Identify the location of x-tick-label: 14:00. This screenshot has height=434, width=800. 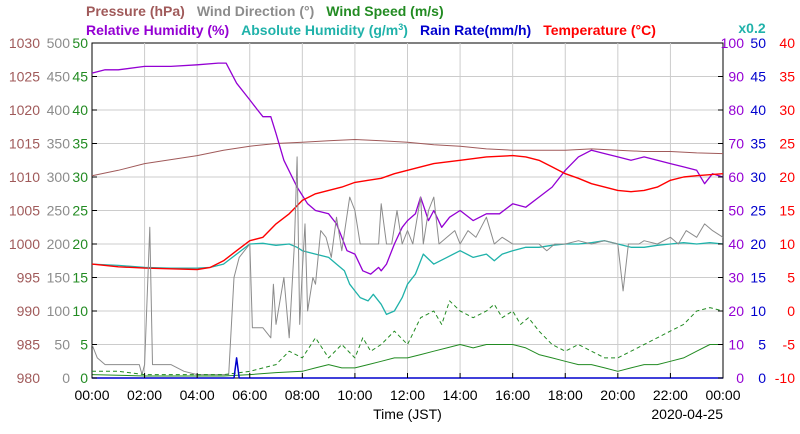
(460, 395).